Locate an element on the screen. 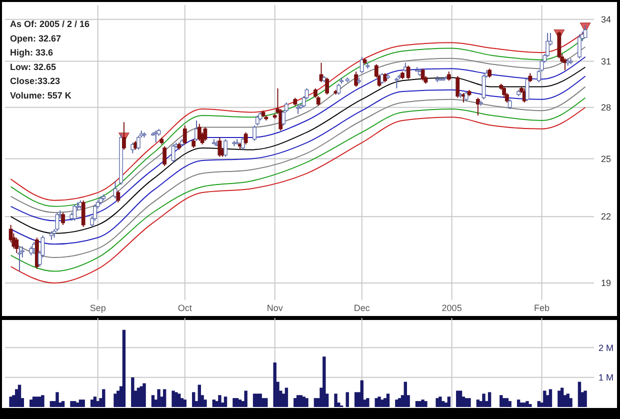 The image size is (620, 419). x-tick-label: Feb is located at coordinates (542, 308).